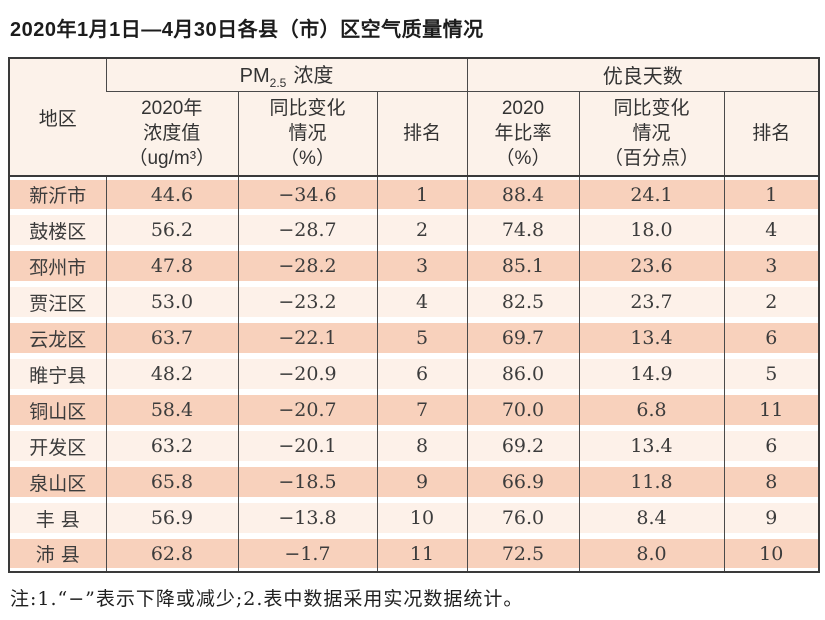  What do you see at coordinates (421, 410) in the screenshot?
I see `cell-pm-rank: 7` at bounding box center [421, 410].